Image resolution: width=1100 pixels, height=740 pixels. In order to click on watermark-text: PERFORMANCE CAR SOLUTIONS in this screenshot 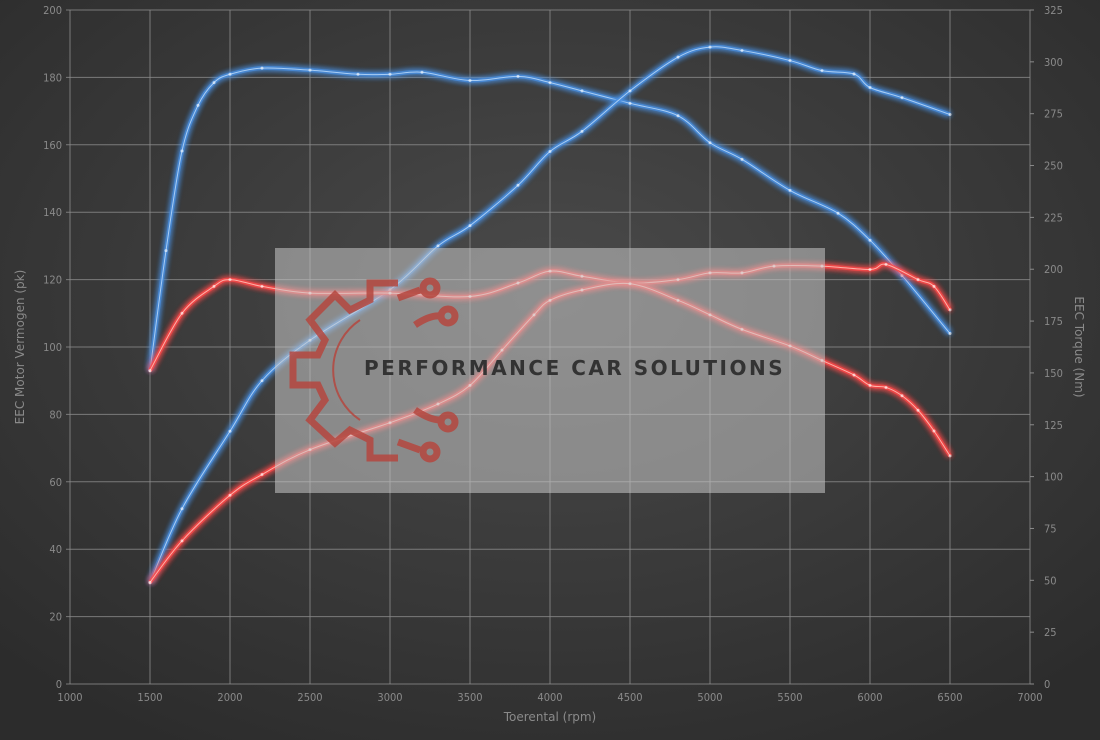, I will do `click(574, 368)`.